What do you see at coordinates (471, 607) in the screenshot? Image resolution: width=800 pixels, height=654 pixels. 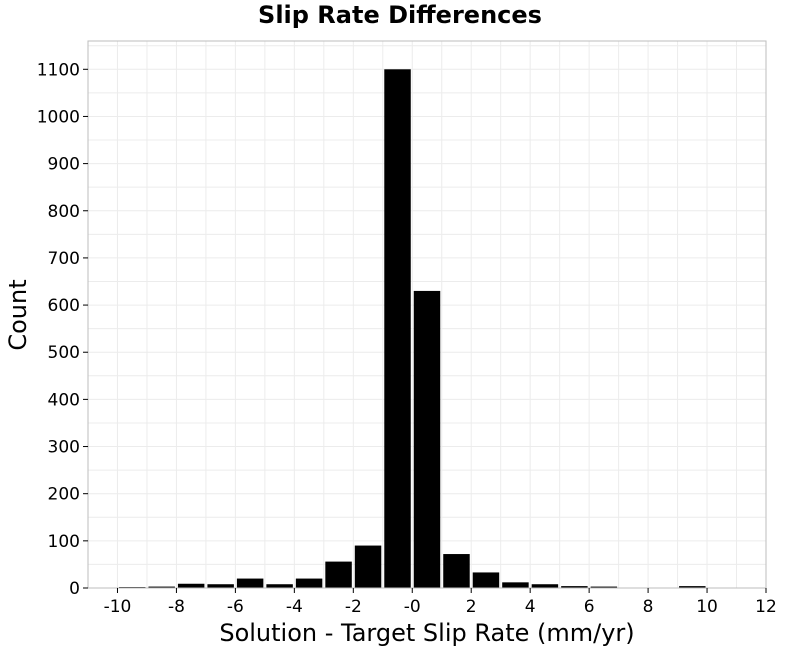 I see `x-tick-label: 2` at bounding box center [471, 607].